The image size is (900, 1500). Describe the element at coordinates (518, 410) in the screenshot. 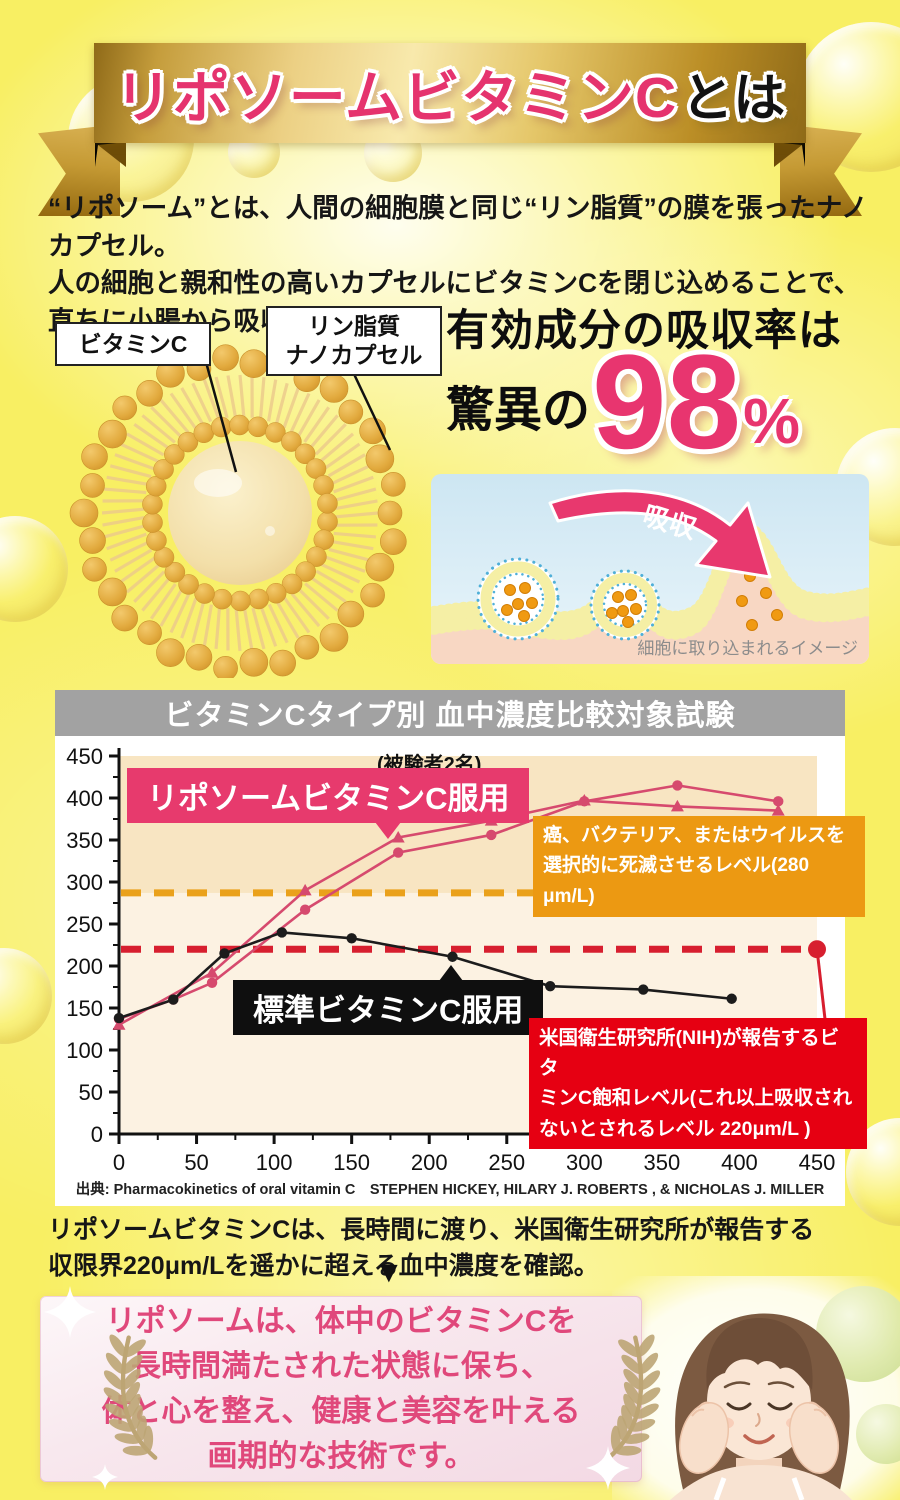

I see `absorption-prefix: 驚異の` at that location.